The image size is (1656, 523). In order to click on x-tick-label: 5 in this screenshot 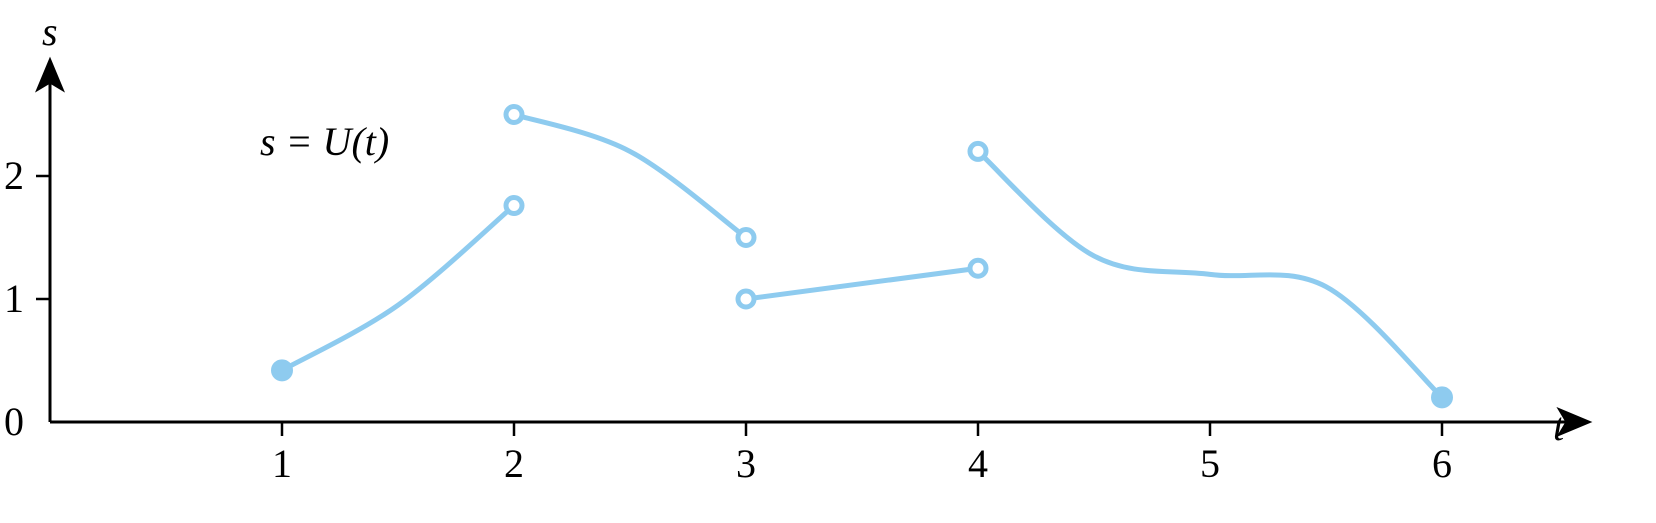, I will do `click(1210, 463)`.